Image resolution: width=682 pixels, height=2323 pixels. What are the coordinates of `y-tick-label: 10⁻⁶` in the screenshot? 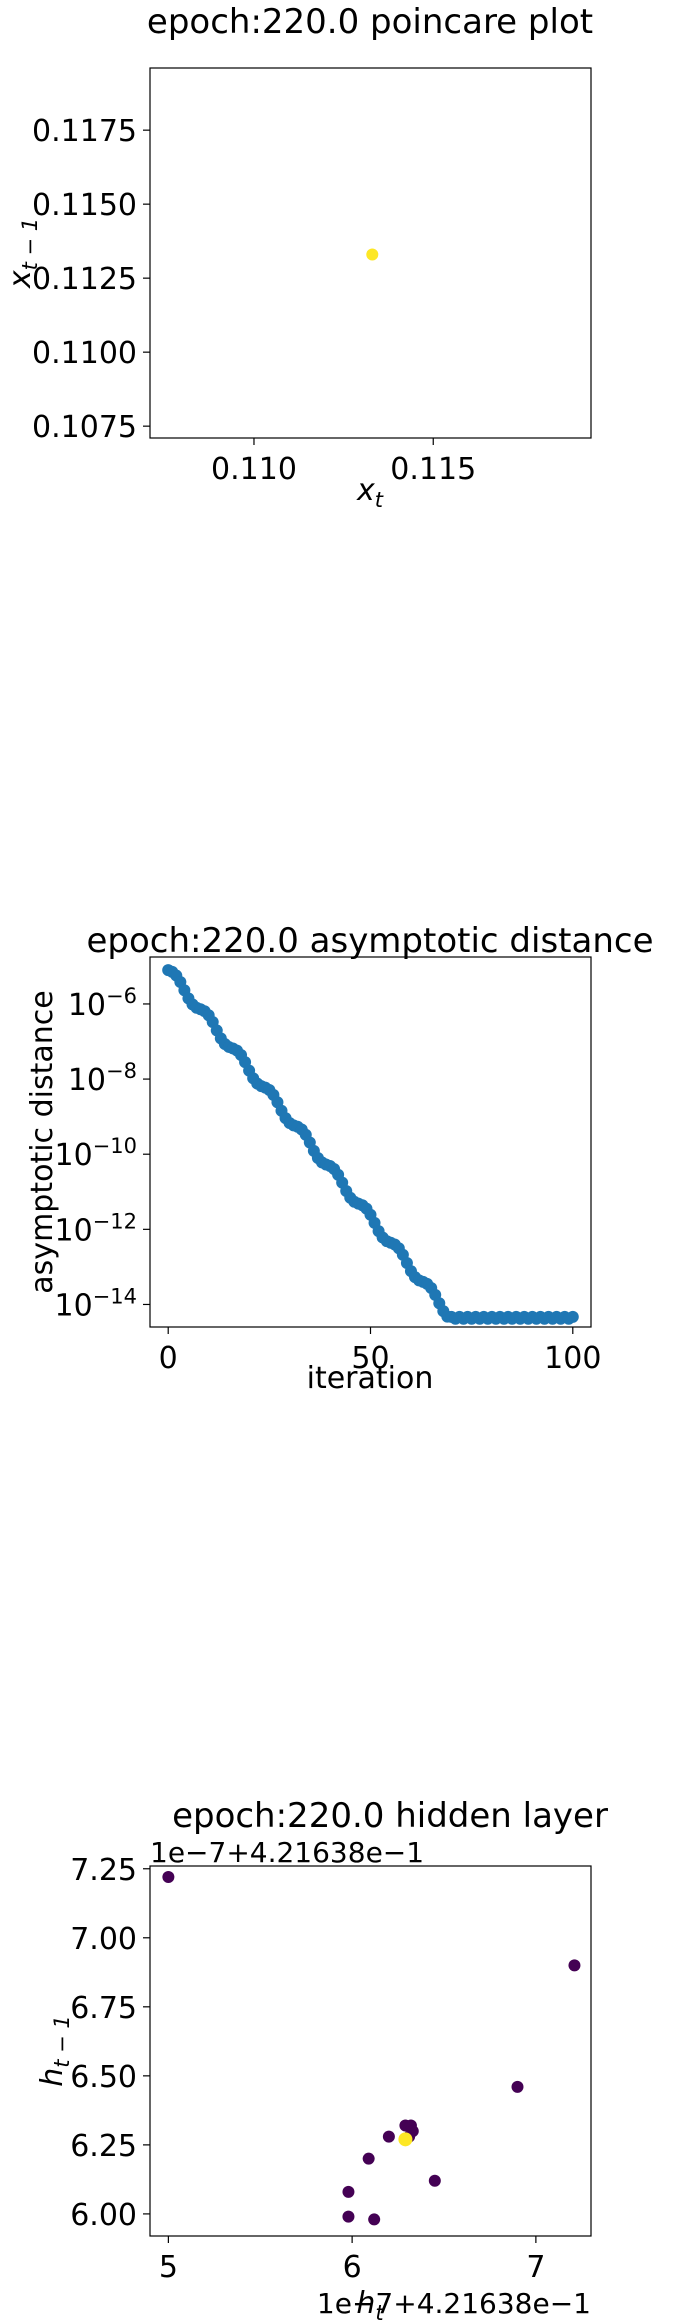 It's located at (102, 1003).